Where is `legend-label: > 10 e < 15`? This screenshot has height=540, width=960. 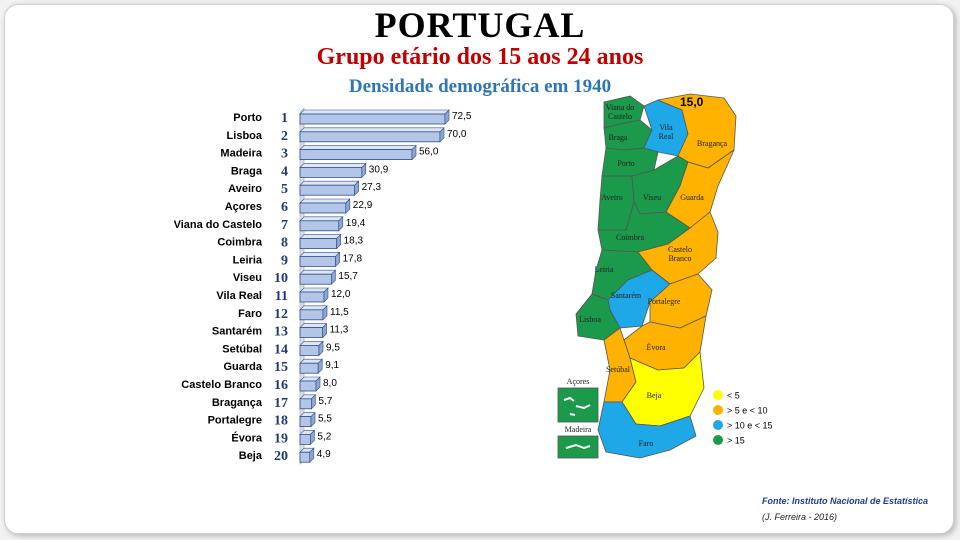 legend-label: > 10 e < 15 is located at coordinates (750, 426).